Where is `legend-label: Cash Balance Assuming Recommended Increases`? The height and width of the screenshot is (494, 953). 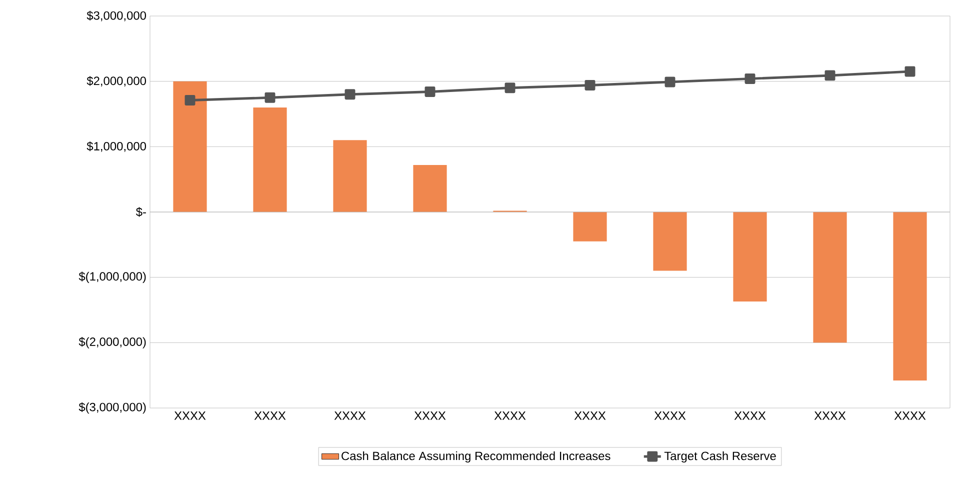 legend-label: Cash Balance Assuming Recommended Increases is located at coordinates (476, 457).